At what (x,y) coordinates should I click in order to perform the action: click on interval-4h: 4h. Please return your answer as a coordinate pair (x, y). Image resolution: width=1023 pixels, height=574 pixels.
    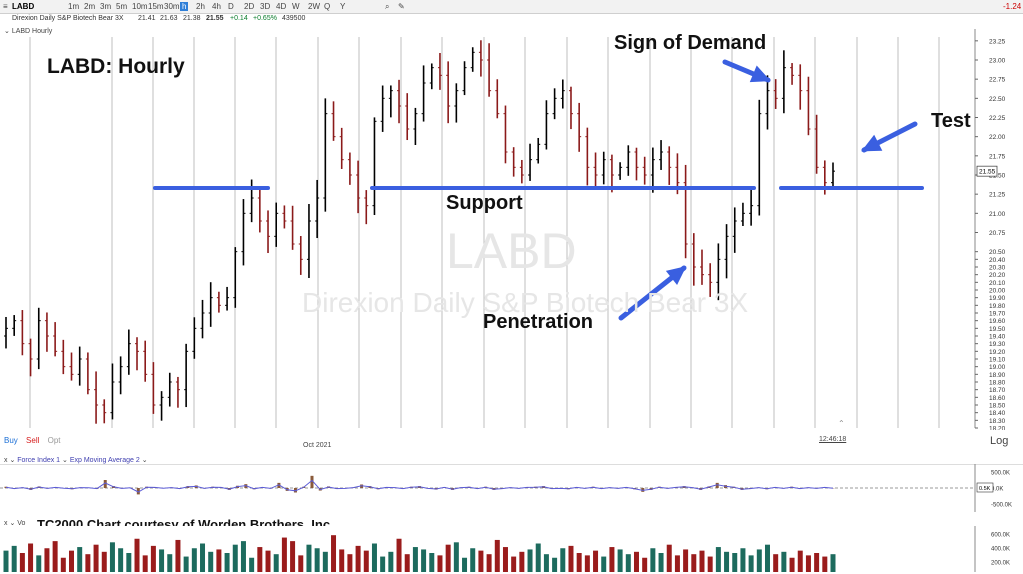
    Looking at the image, I should click on (216, 6).